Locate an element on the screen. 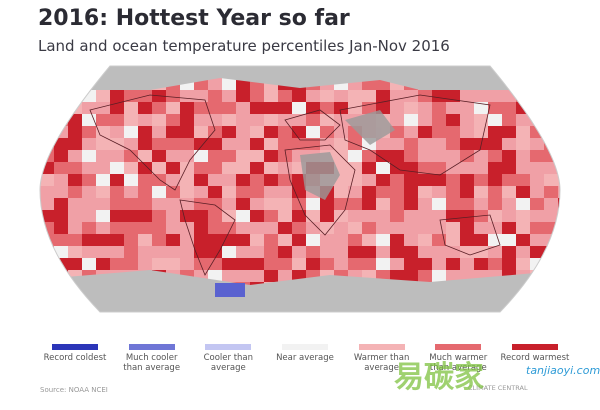 The image size is (600, 410). legend-item: Much cooler than average is located at coordinates (152, 358).